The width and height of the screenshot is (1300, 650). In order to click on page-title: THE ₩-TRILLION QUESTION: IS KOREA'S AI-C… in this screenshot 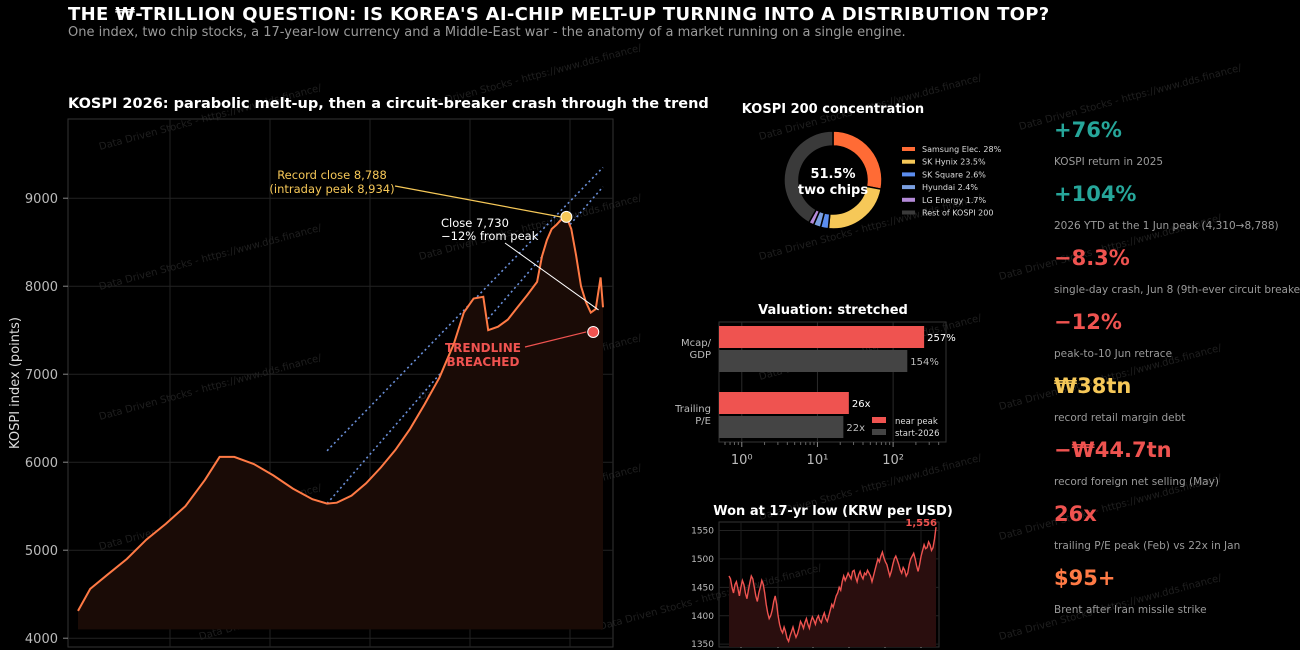, I will do `click(559, 14)`.